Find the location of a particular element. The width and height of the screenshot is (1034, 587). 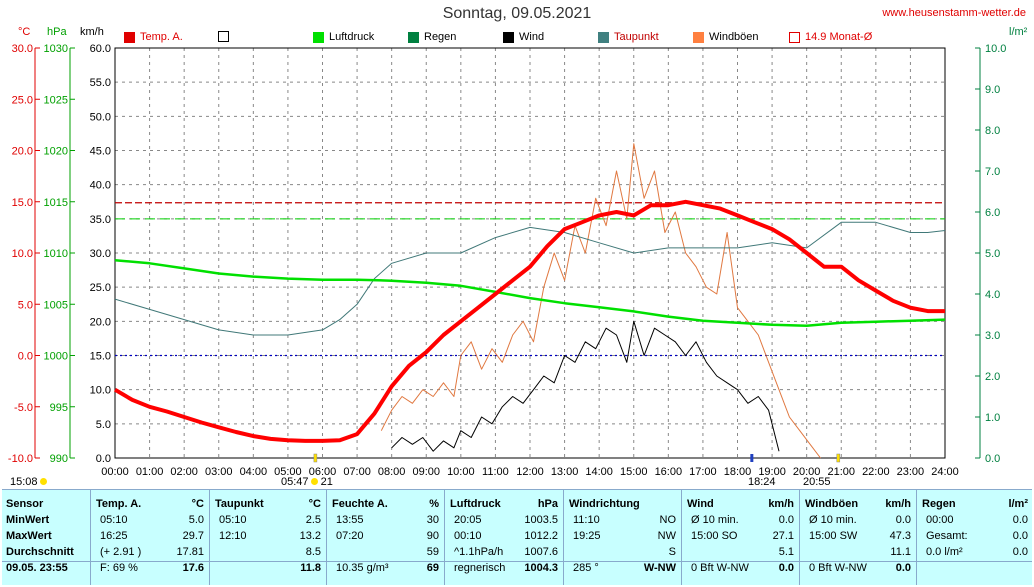

gust-row-label: Ø 10 min. is located at coordinates (833, 520).